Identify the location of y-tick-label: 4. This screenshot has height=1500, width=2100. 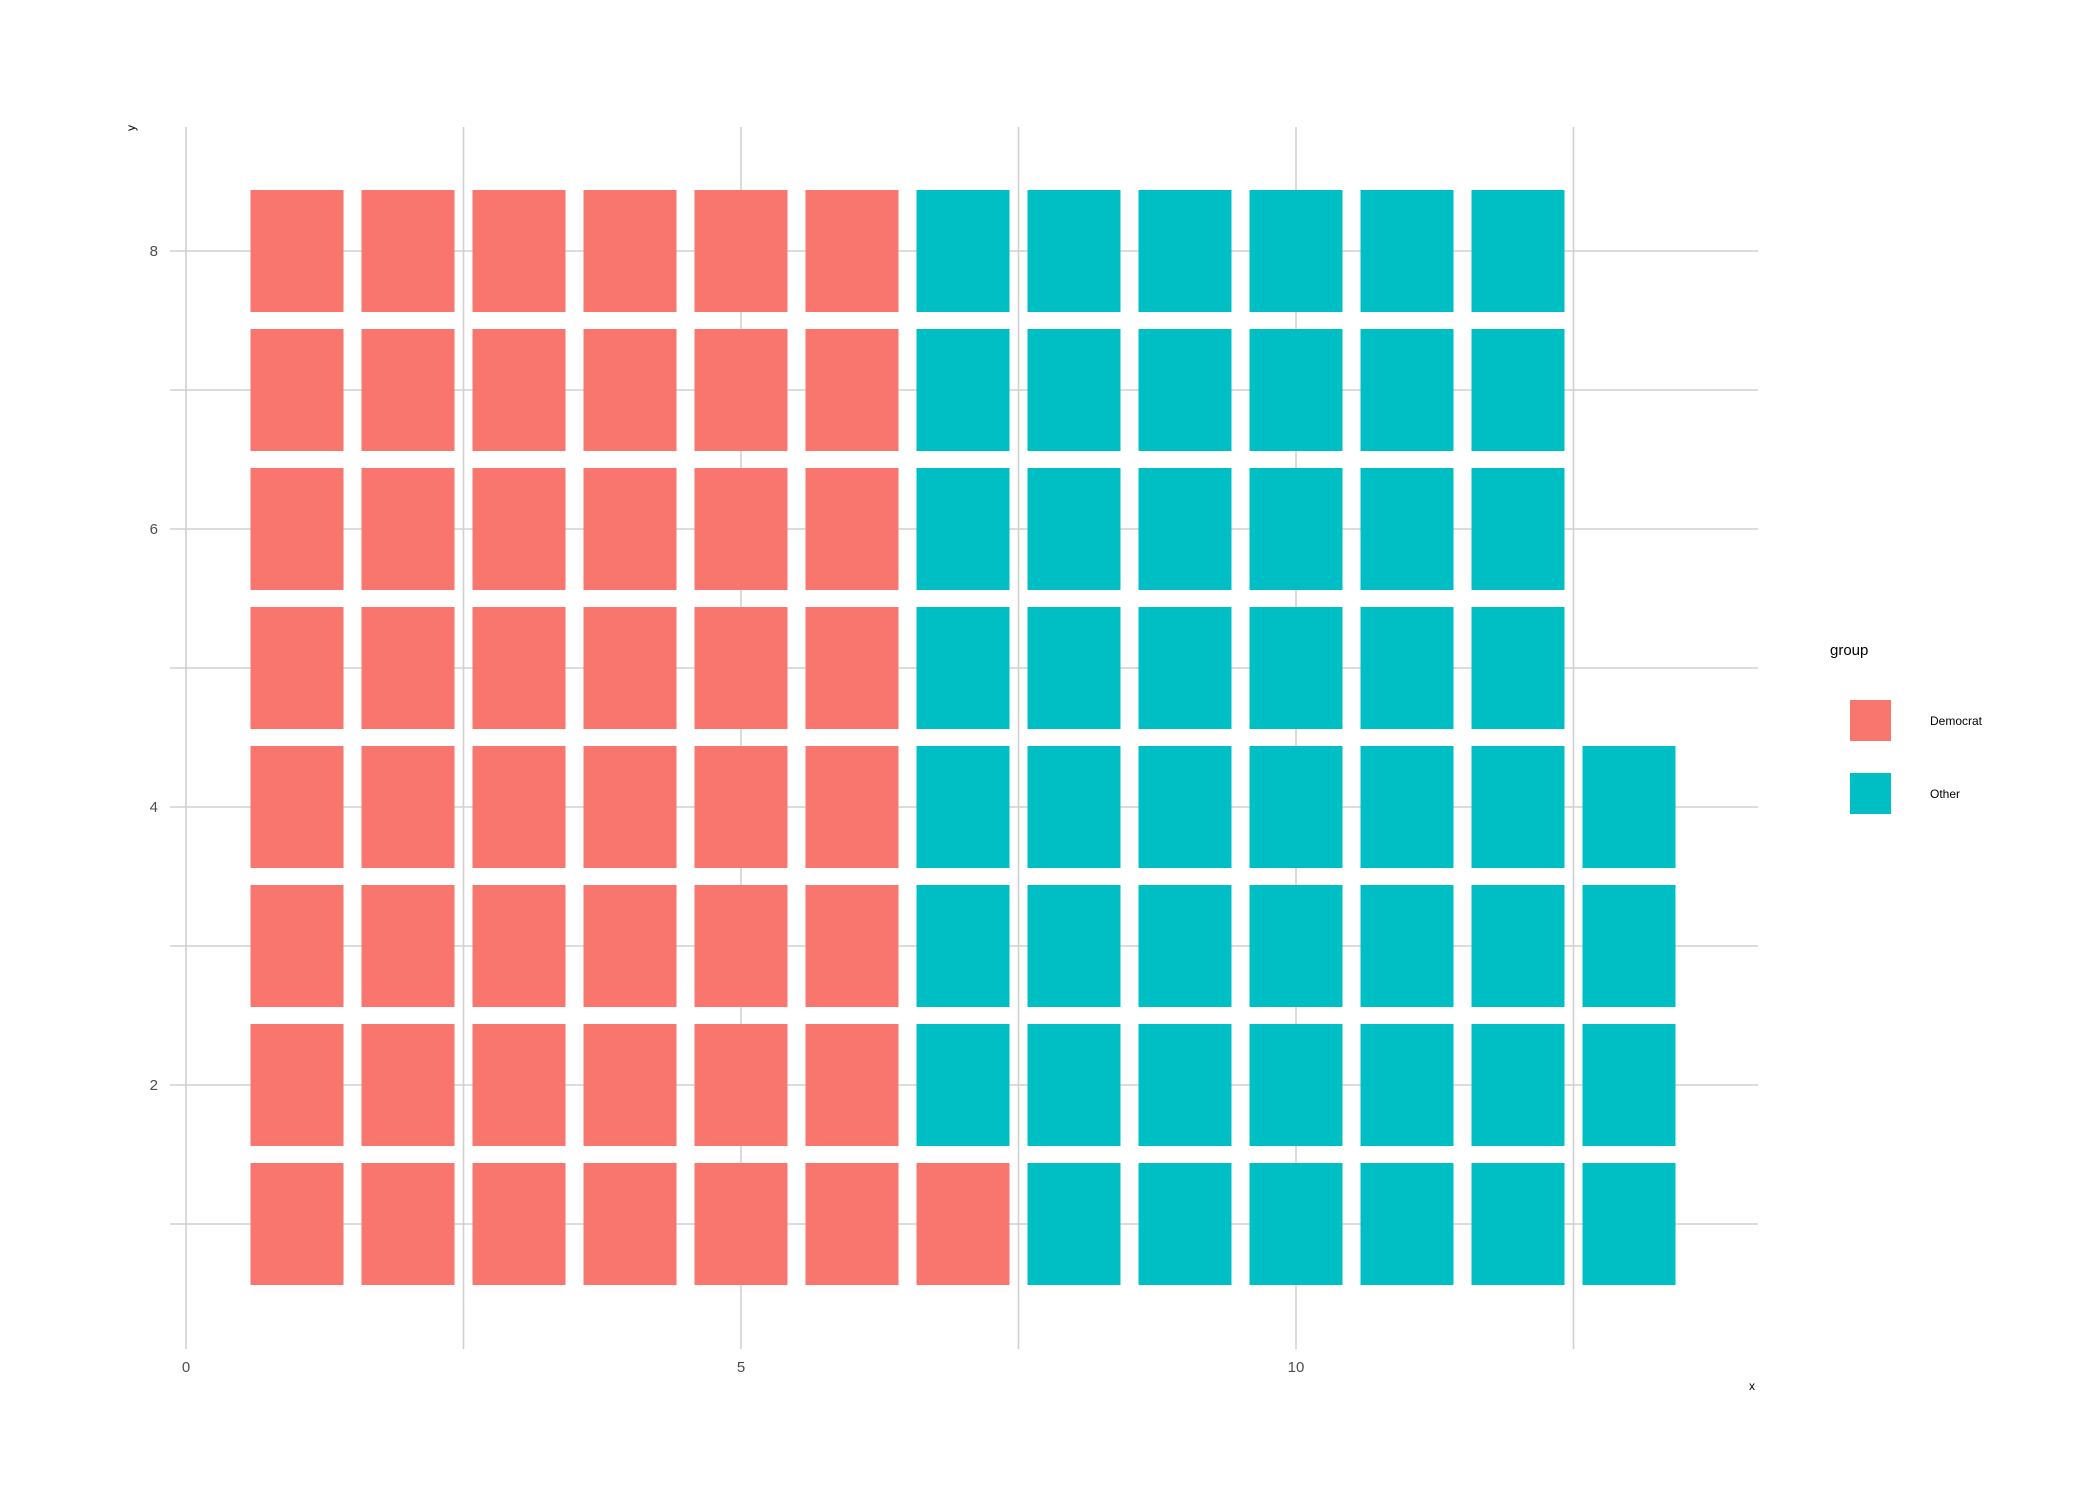
(154, 807).